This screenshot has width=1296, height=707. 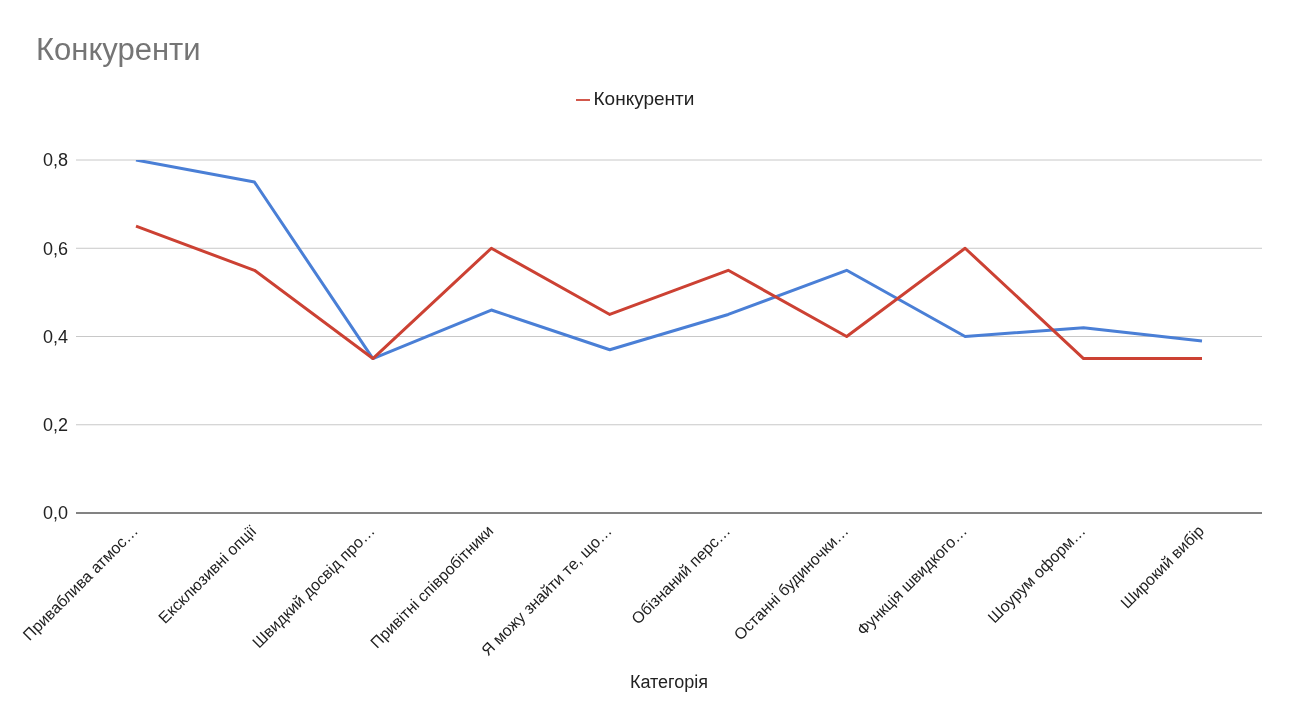 What do you see at coordinates (55, 425) in the screenshot?
I see `y-tick-label: 0,2` at bounding box center [55, 425].